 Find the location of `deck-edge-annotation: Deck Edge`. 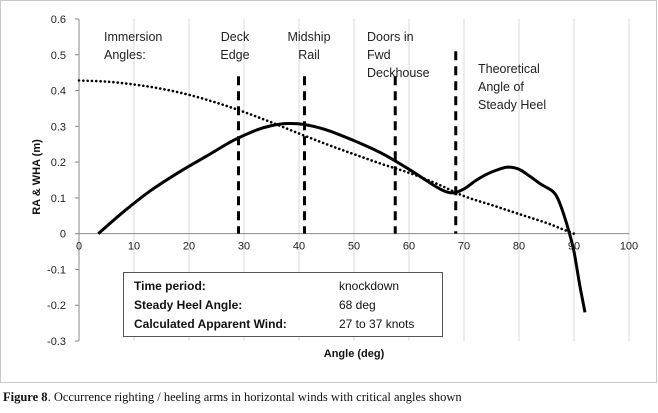

deck-edge-annotation: Deck Edge is located at coordinates (235, 46).